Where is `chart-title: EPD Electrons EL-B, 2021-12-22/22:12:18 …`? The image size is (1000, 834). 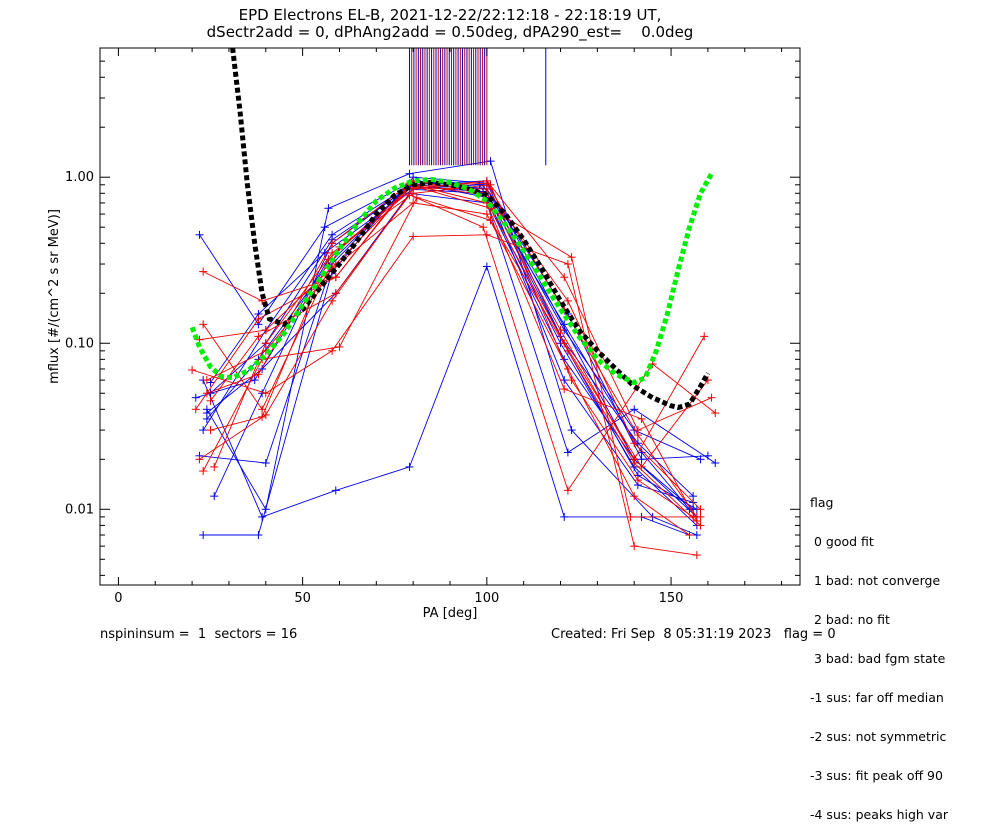 chart-title: EPD Electrons EL-B, 2021-12-22/22:12:18 … is located at coordinates (450, 15).